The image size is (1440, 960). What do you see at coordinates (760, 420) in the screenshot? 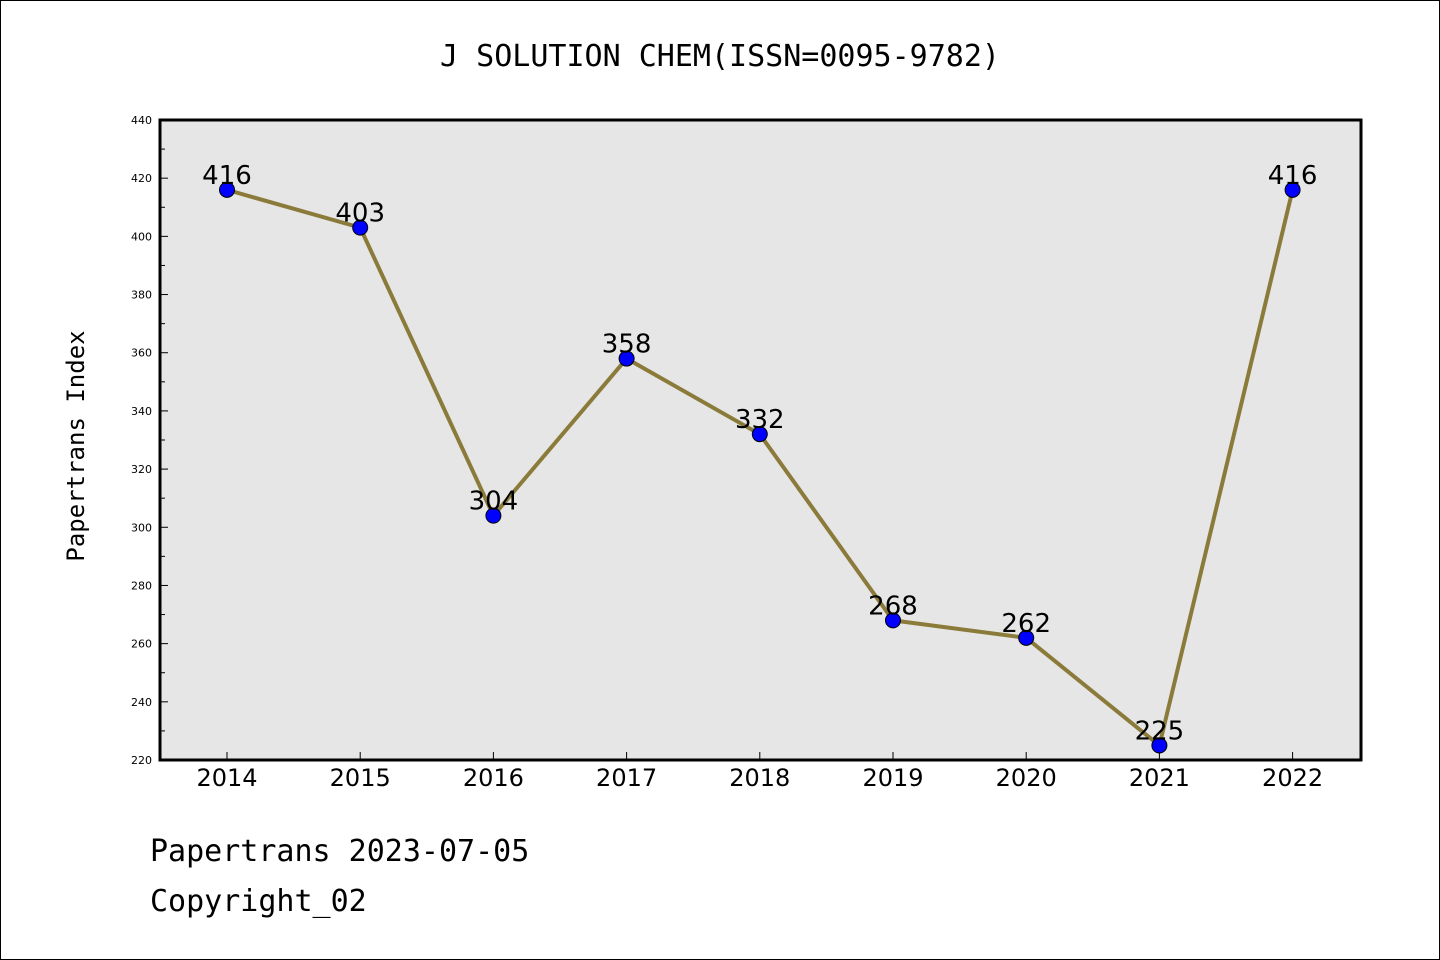
I see `data-label: 332` at bounding box center [760, 420].